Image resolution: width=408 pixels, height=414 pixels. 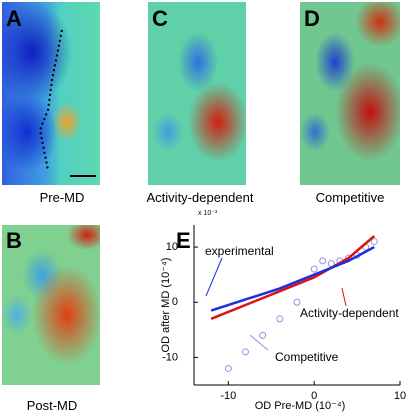 I want to click on panel-label: A, so click(x=14, y=18).